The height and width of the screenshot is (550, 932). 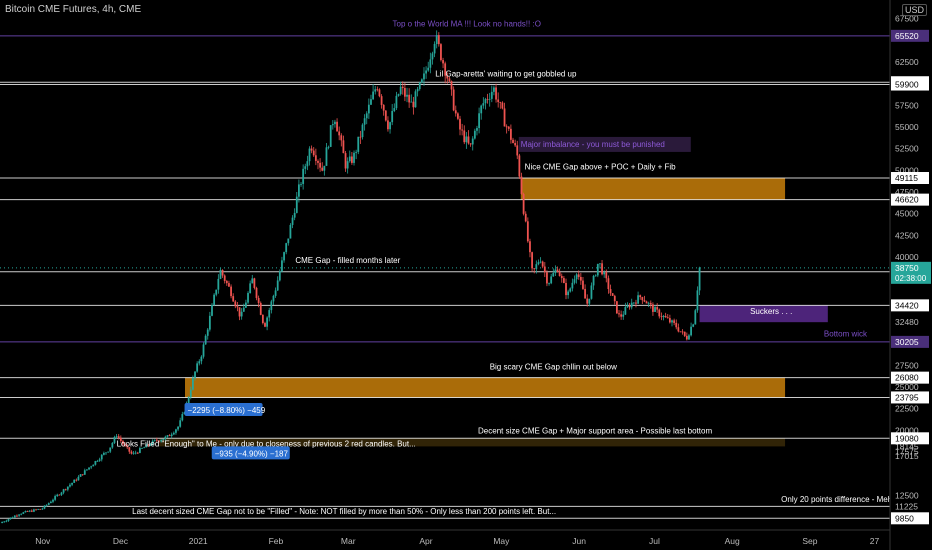 I want to click on level-tag-label: 30205, so click(x=907, y=342).